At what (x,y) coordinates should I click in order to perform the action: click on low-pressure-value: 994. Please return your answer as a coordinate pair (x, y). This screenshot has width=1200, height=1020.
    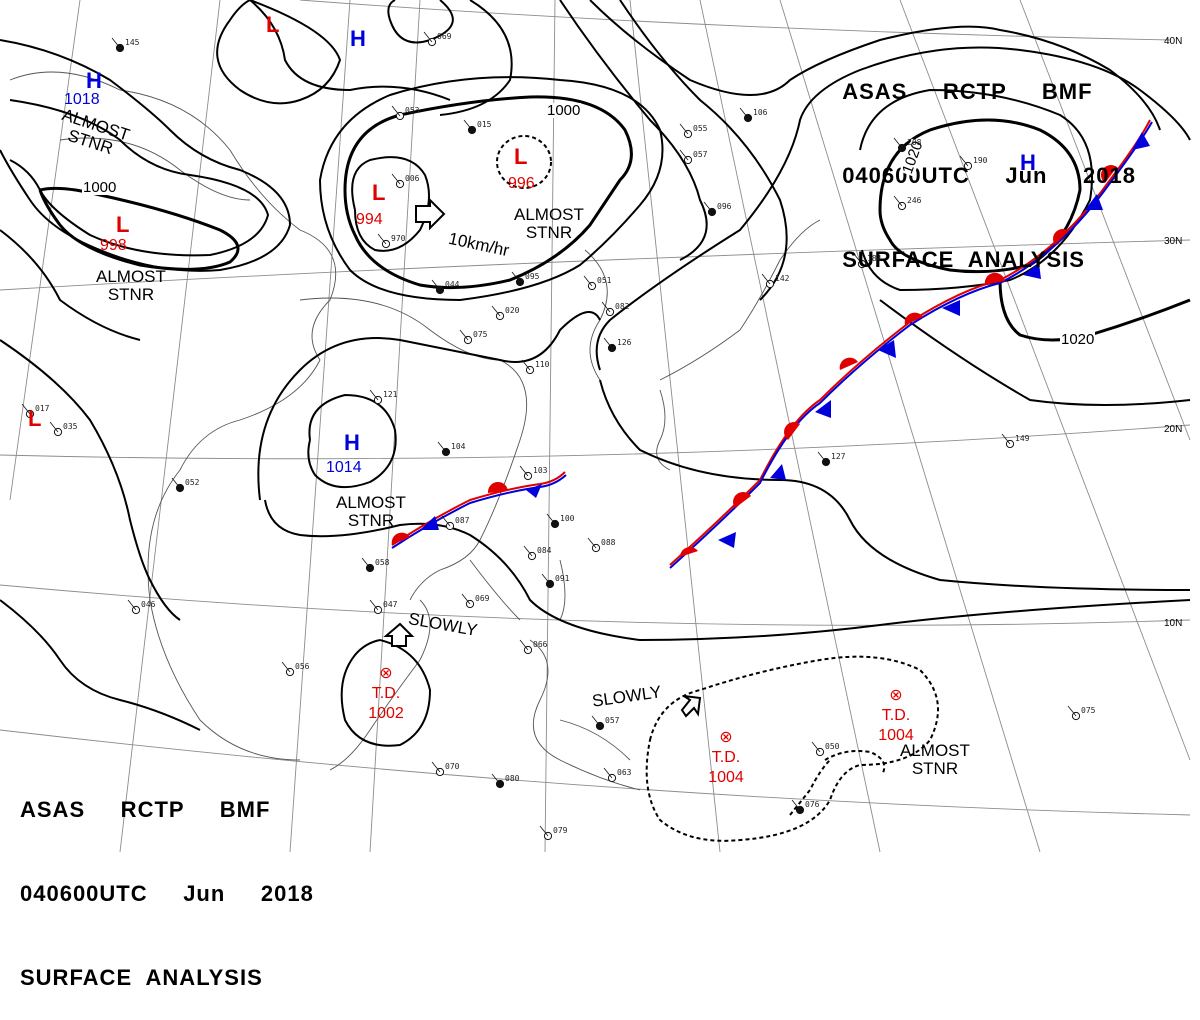
    Looking at the image, I should click on (369, 219).